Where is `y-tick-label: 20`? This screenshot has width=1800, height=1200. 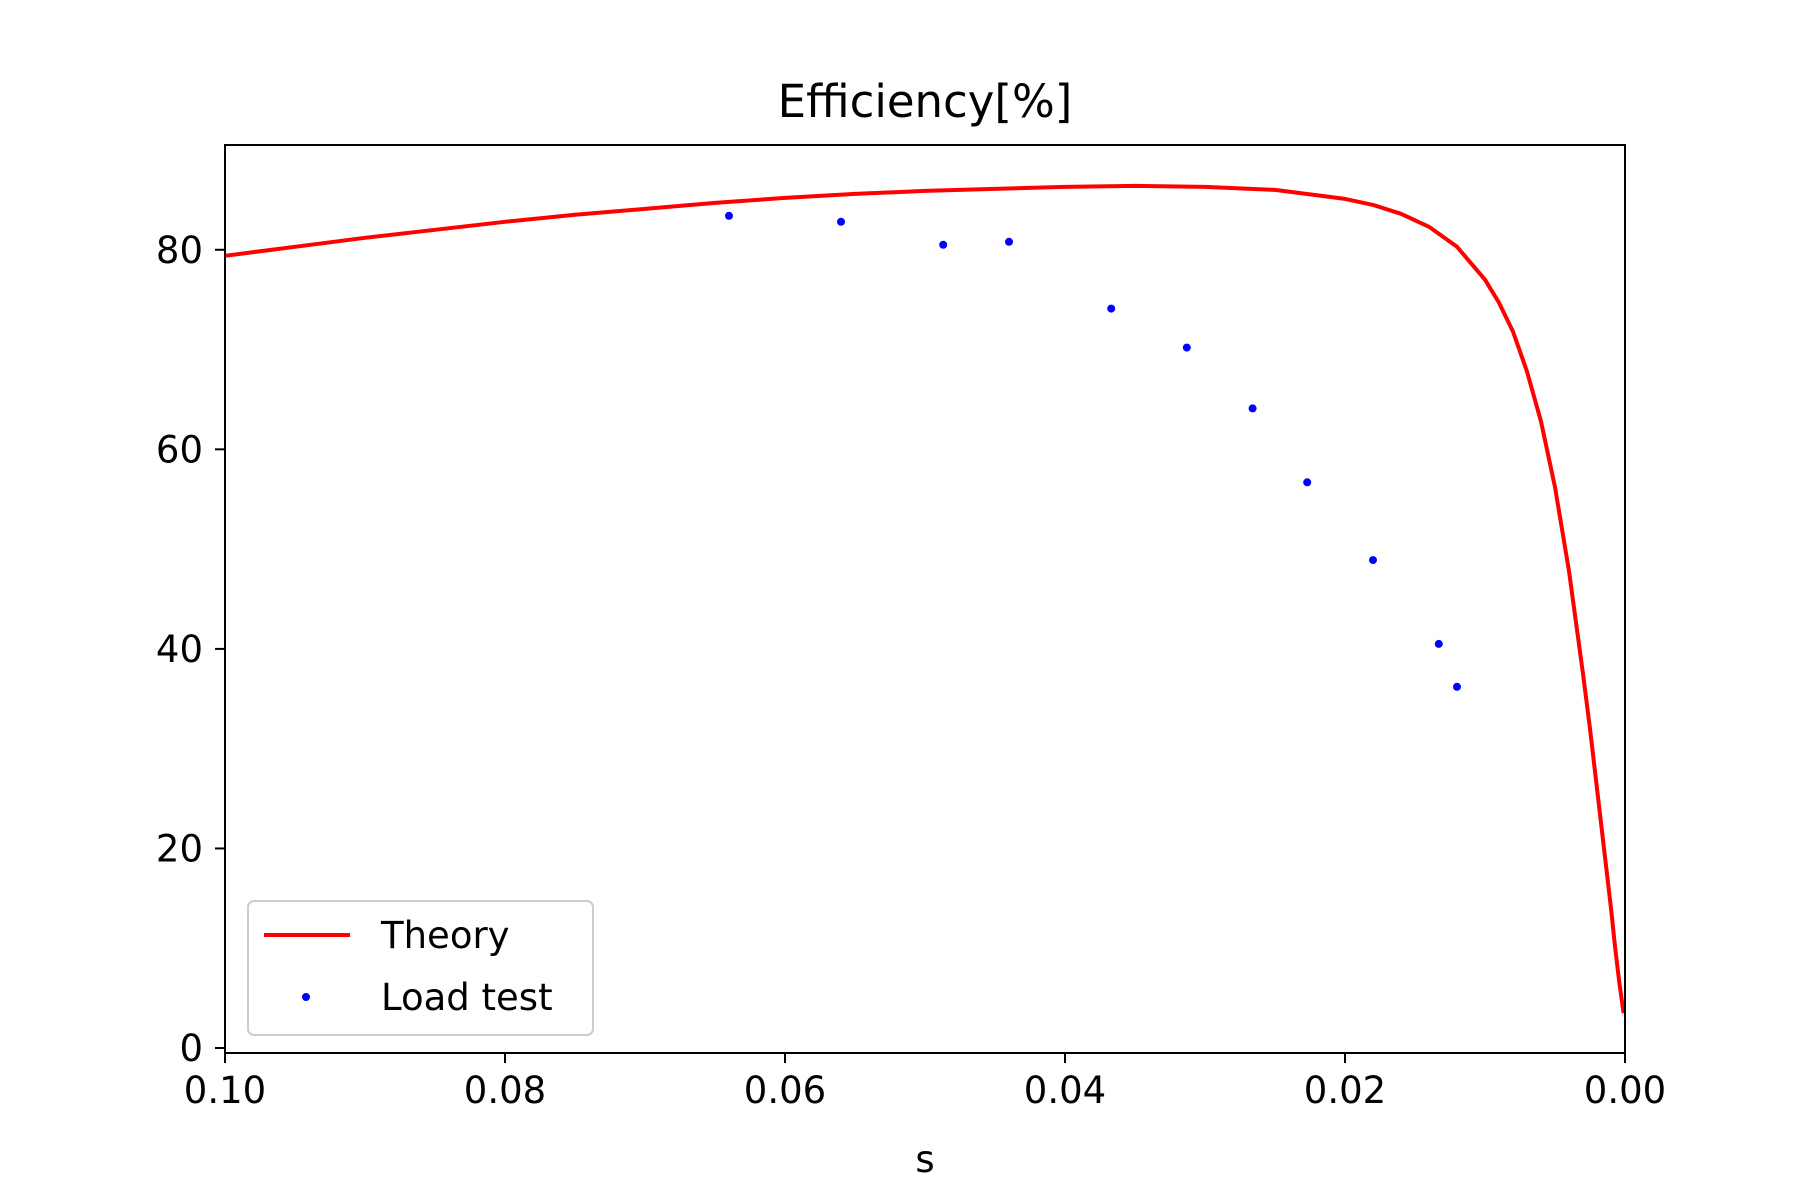
y-tick-label: 20 is located at coordinates (179, 848).